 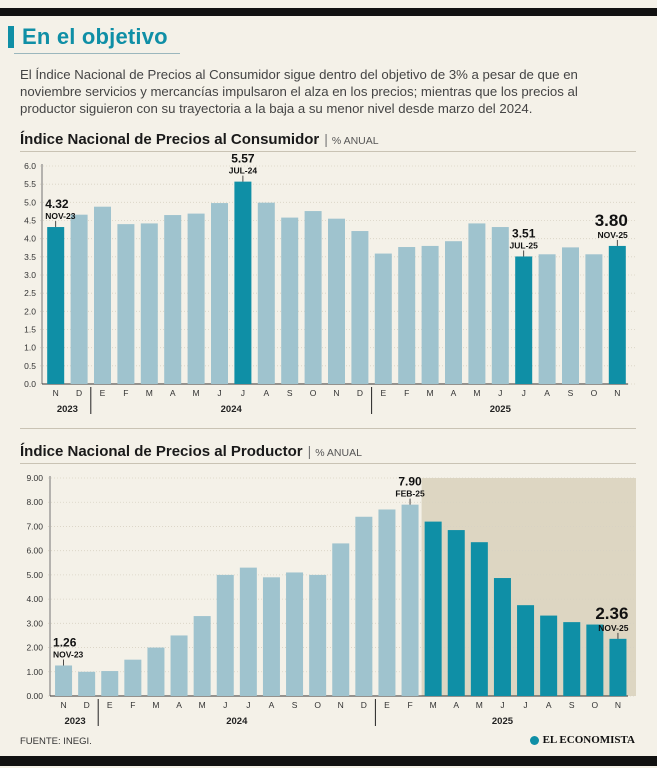 What do you see at coordinates (30, 166) in the screenshot?
I see `y-tick-label: 6.0` at bounding box center [30, 166].